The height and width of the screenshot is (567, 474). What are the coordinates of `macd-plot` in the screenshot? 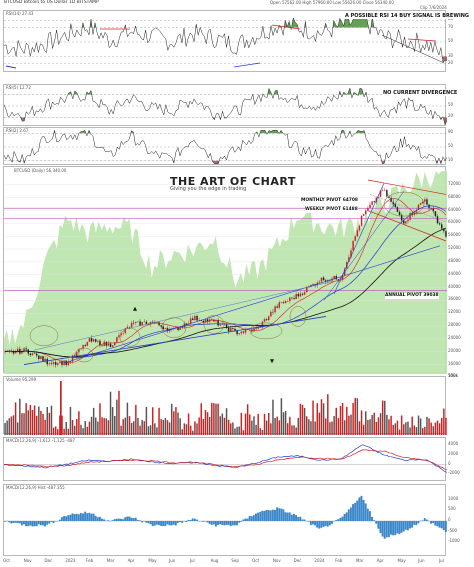 It's located at (225, 459).